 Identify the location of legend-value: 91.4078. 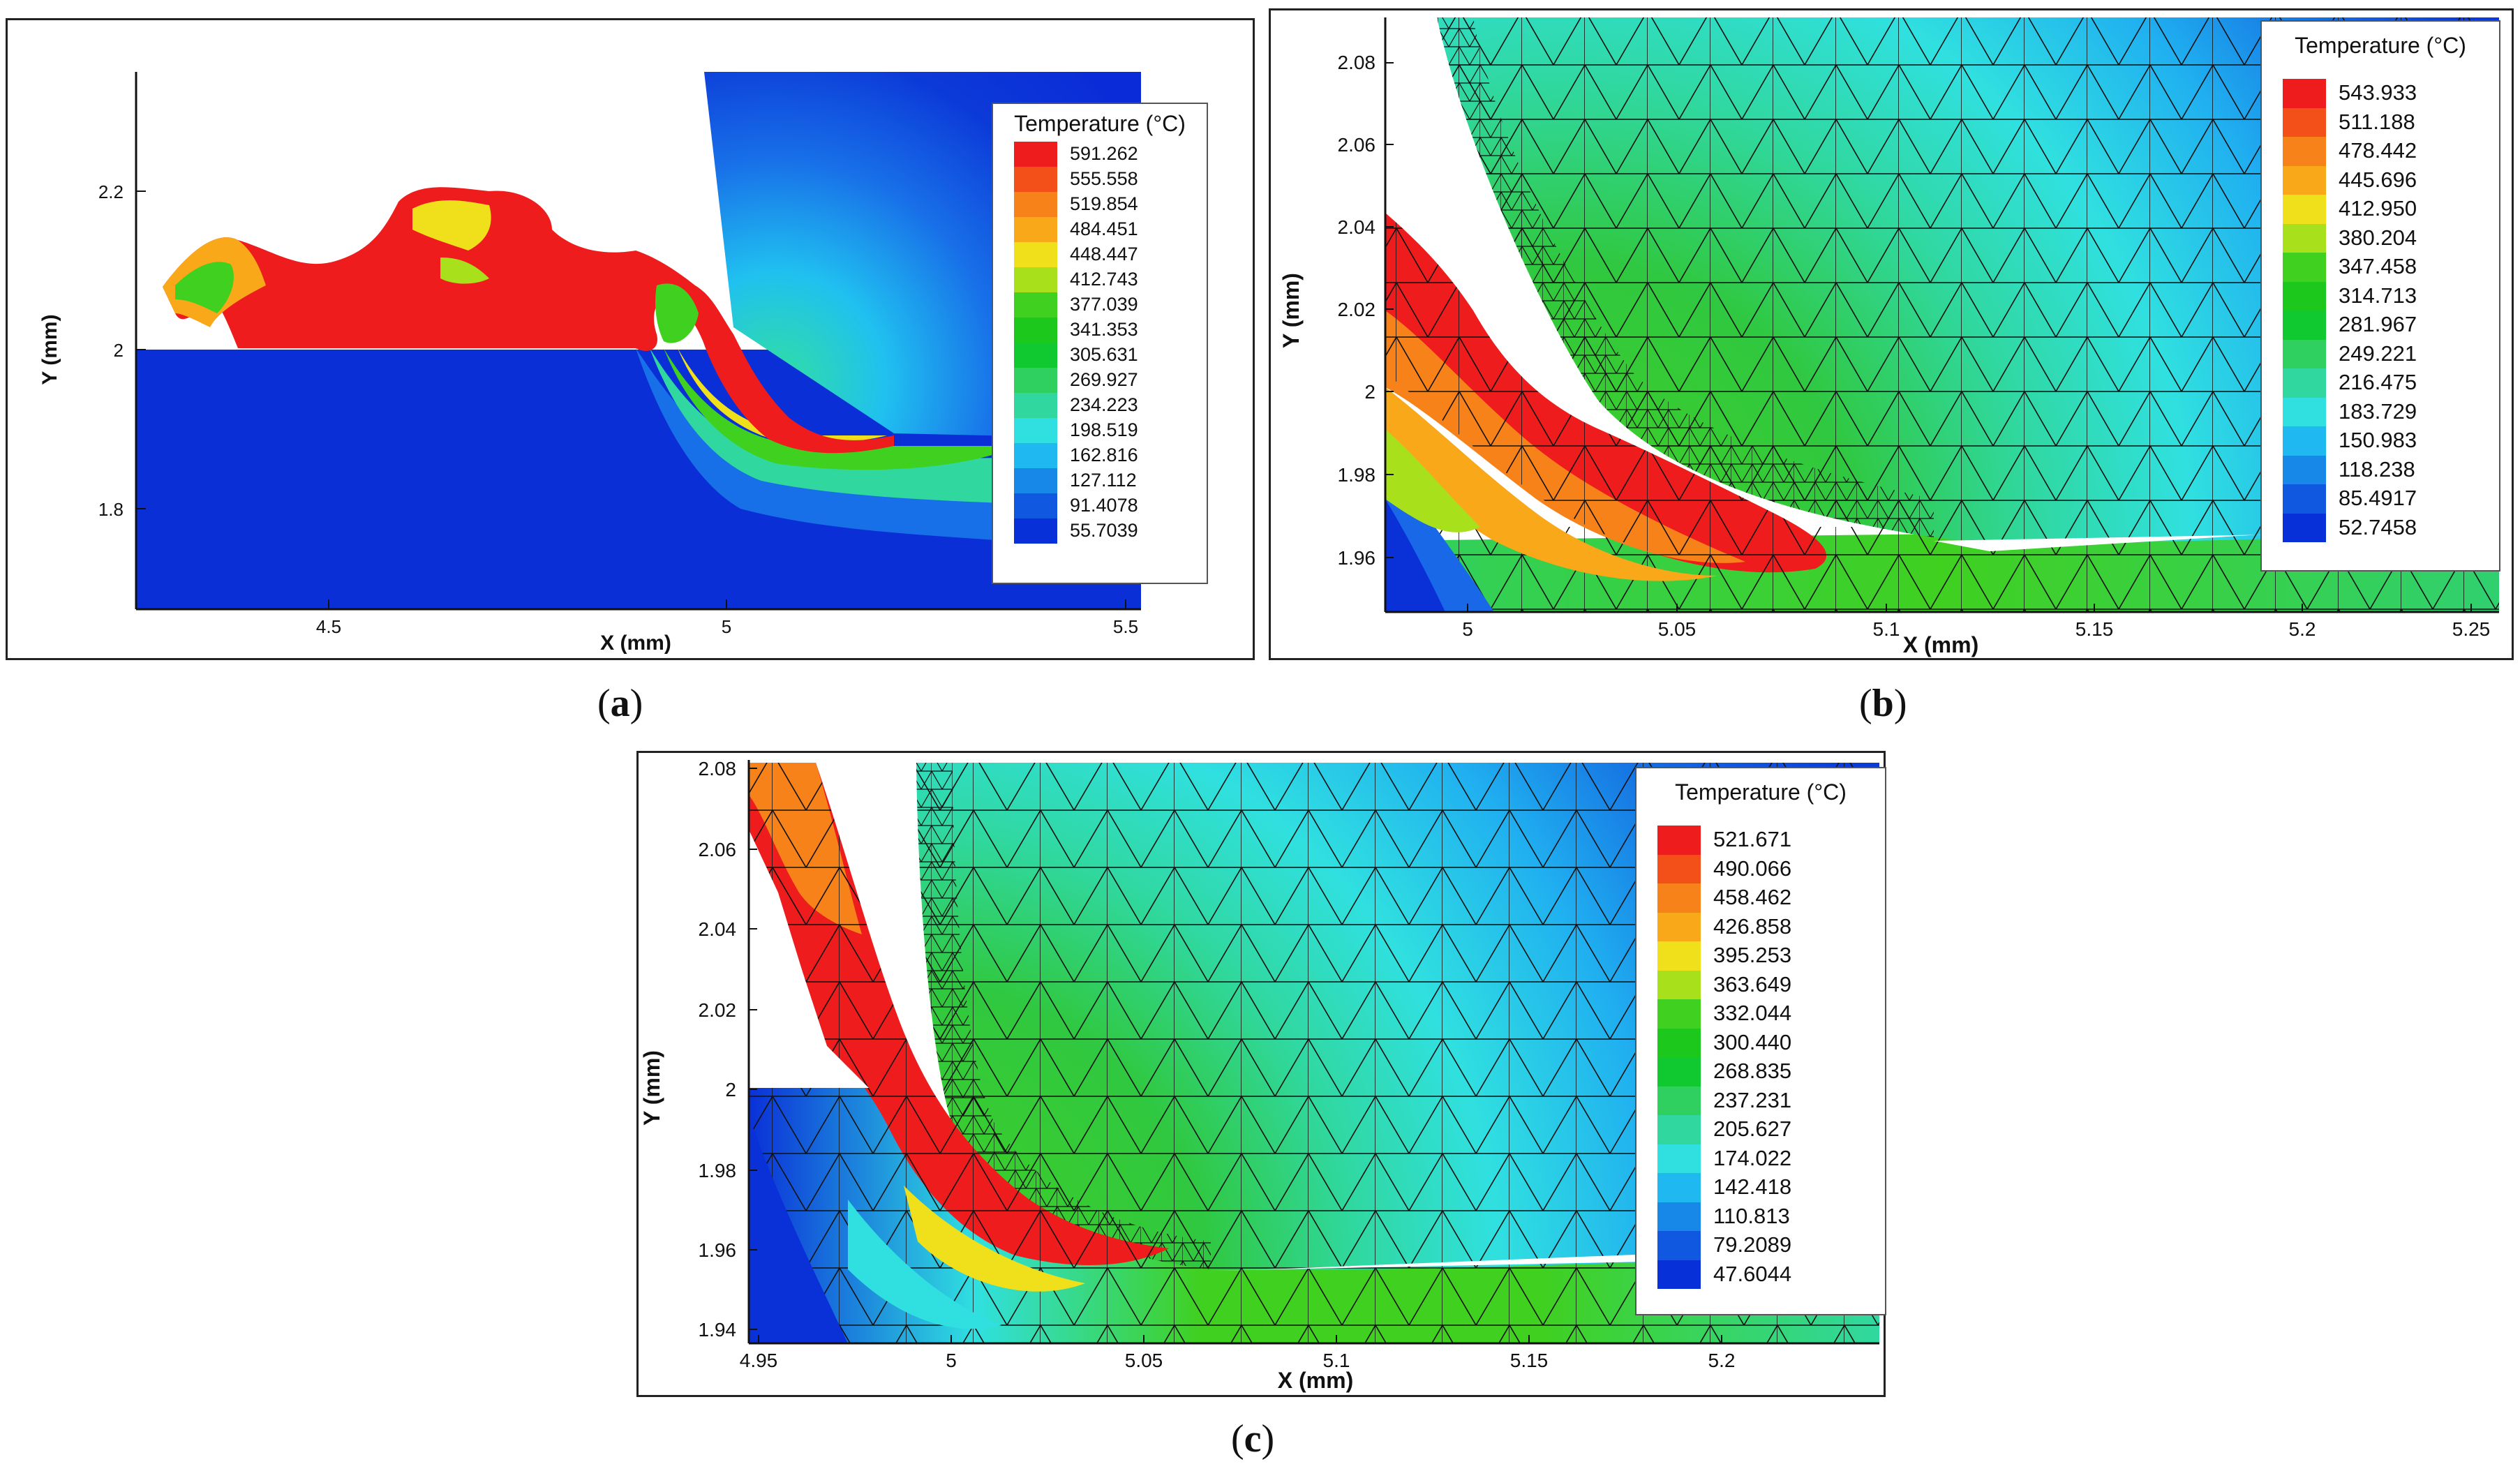
(1104, 505).